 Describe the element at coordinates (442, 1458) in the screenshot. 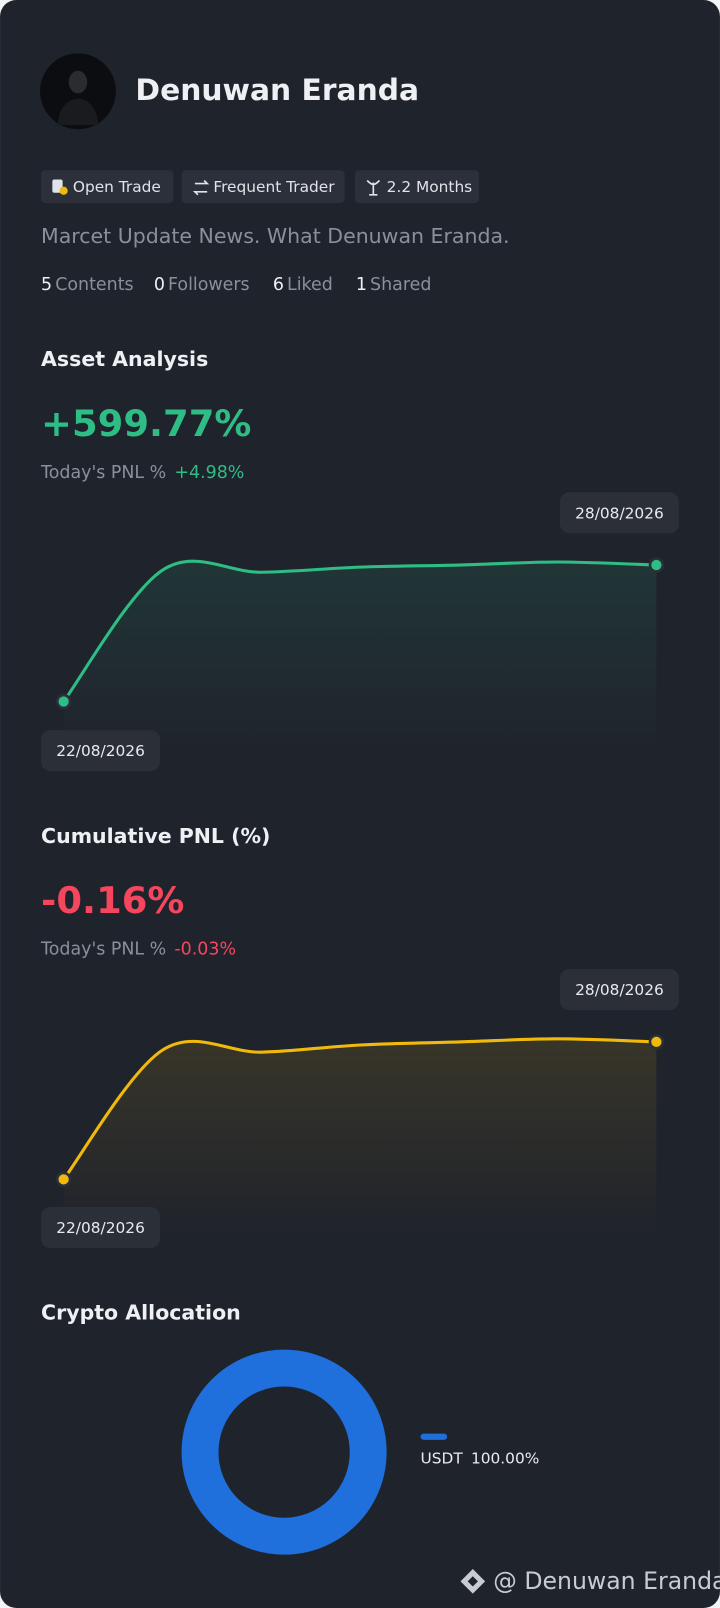

I see `legend-name: USDT` at that location.